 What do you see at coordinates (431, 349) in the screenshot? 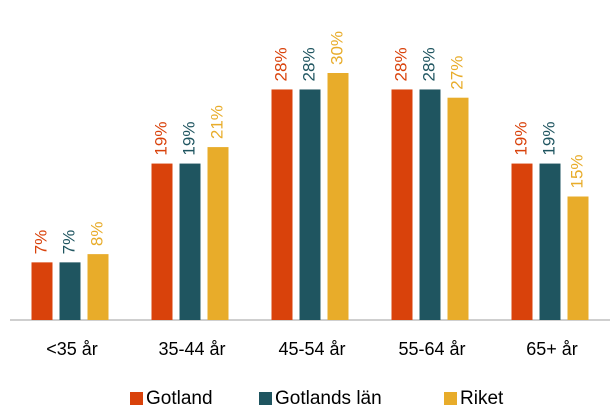
I see `x-tick-label: 55-64 år` at bounding box center [431, 349].